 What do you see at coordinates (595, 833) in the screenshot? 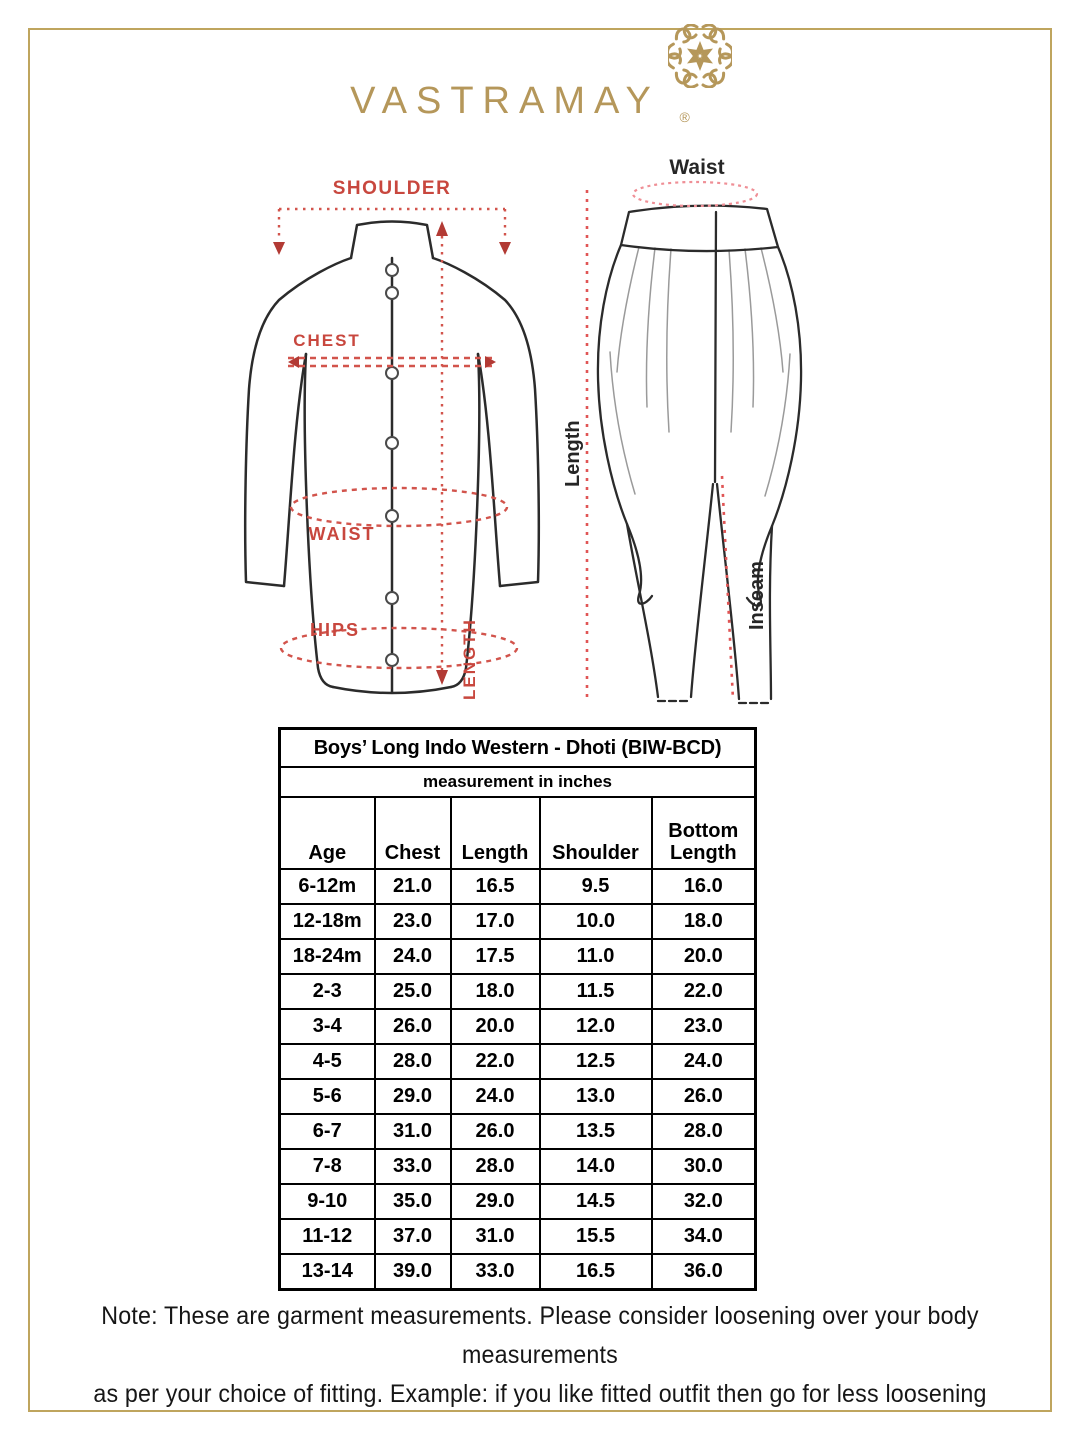
I see `column-header: Shoulder` at bounding box center [595, 833].